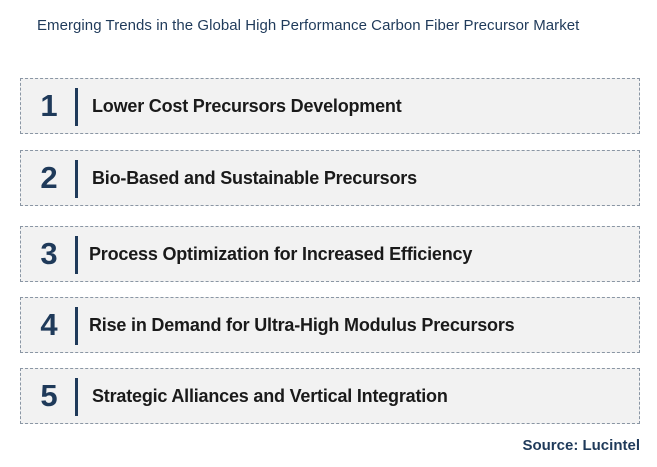 This screenshot has height=467, width=657. What do you see at coordinates (49, 177) in the screenshot?
I see `trend-number-2: 2` at bounding box center [49, 177].